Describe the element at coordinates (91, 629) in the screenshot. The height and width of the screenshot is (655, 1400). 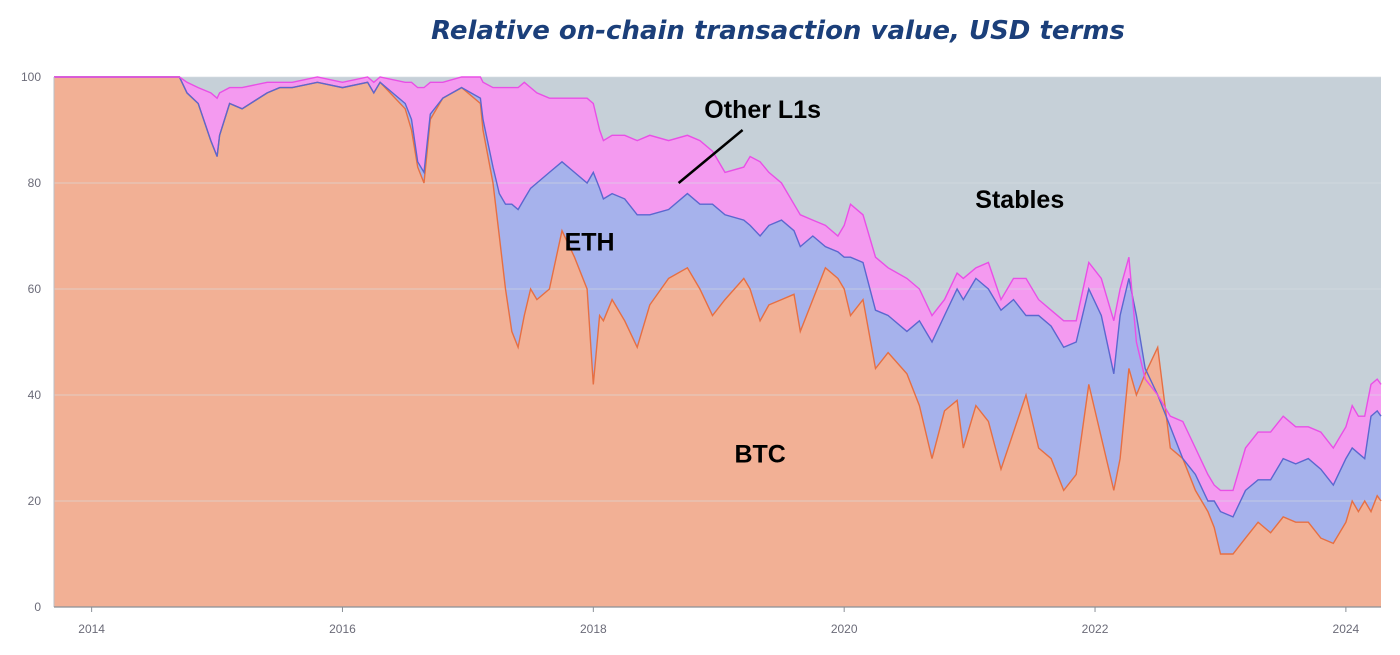
I see `x-tick-label: 2014` at that location.